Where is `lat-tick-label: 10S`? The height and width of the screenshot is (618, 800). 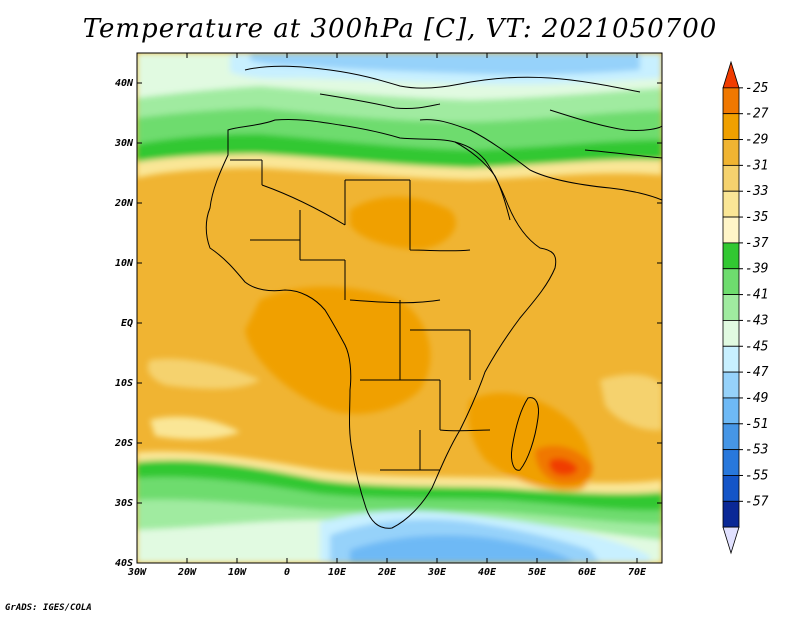 lat-tick-label: 10S is located at coordinates (124, 383).